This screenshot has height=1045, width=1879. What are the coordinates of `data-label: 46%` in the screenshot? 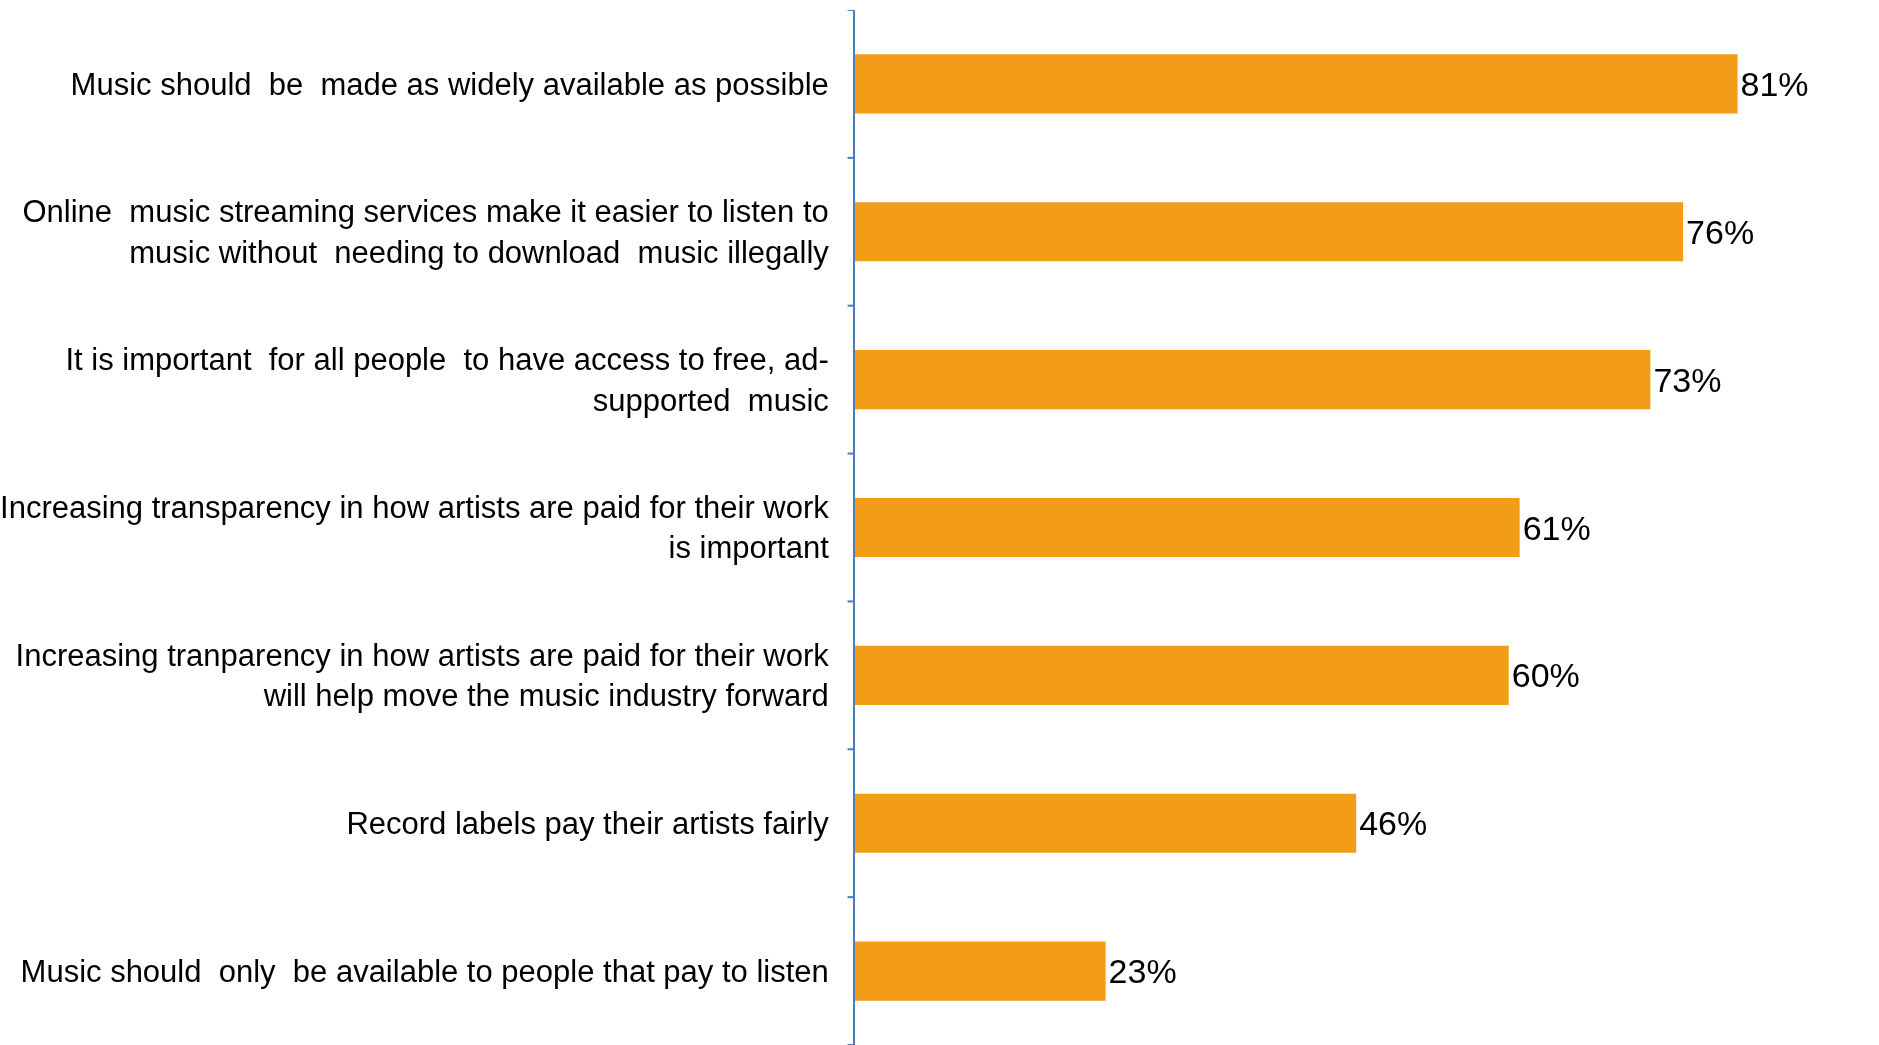 It's located at (1393, 823).